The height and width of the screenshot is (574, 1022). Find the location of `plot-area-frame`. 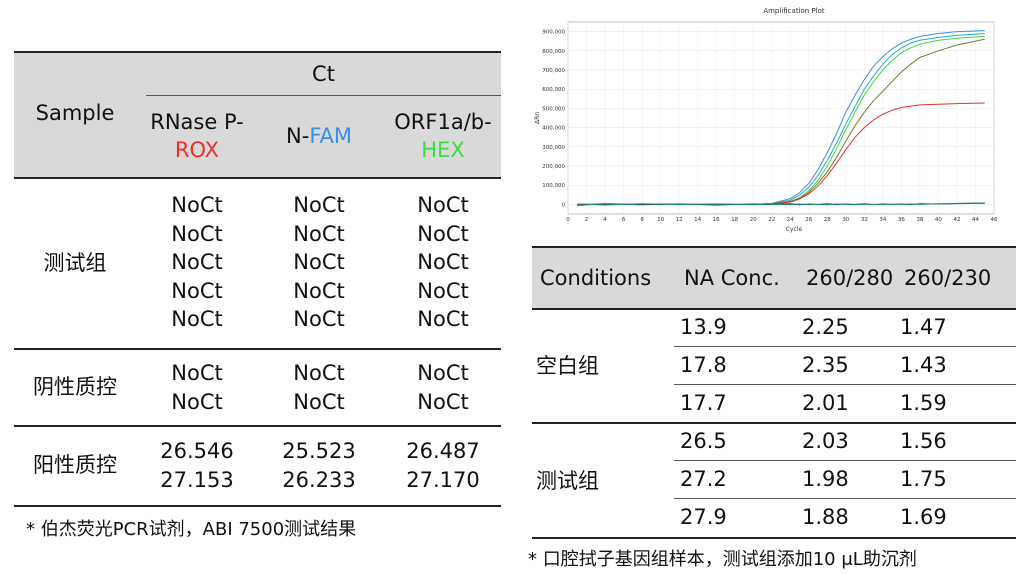

plot-area-frame is located at coordinates (781, 118).